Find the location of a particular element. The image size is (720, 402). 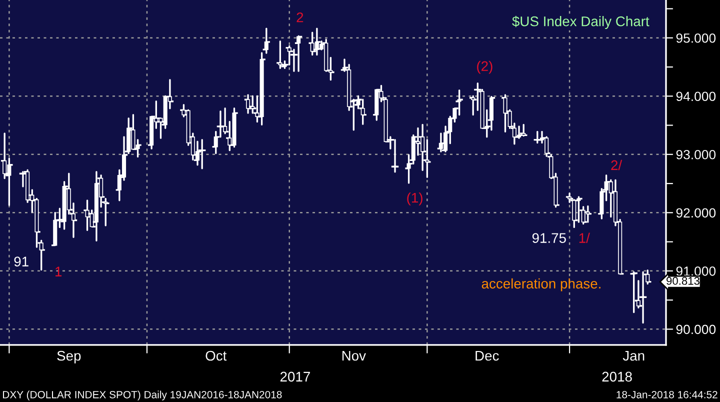

annotation: (1) is located at coordinates (414, 199).